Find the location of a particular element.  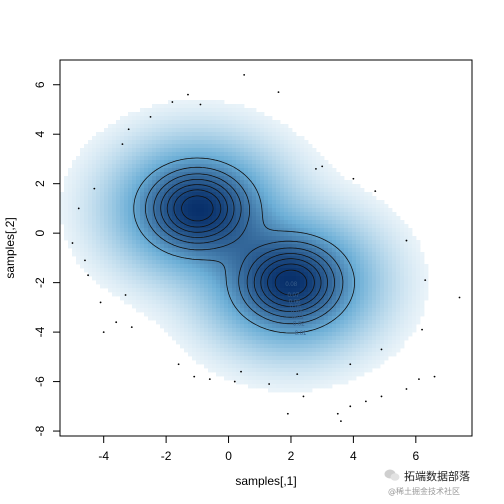

contour-label: 0.07 is located at coordinates (294, 296).